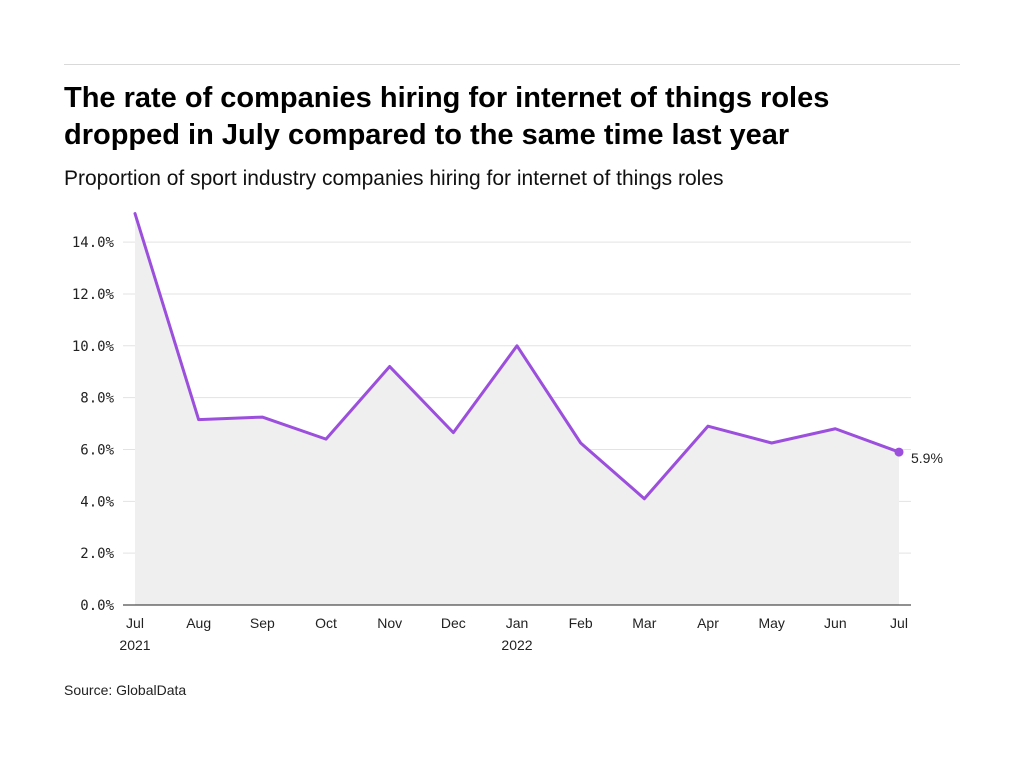  Describe the element at coordinates (517, 623) in the screenshot. I see `x-tick-label: Jan` at that location.